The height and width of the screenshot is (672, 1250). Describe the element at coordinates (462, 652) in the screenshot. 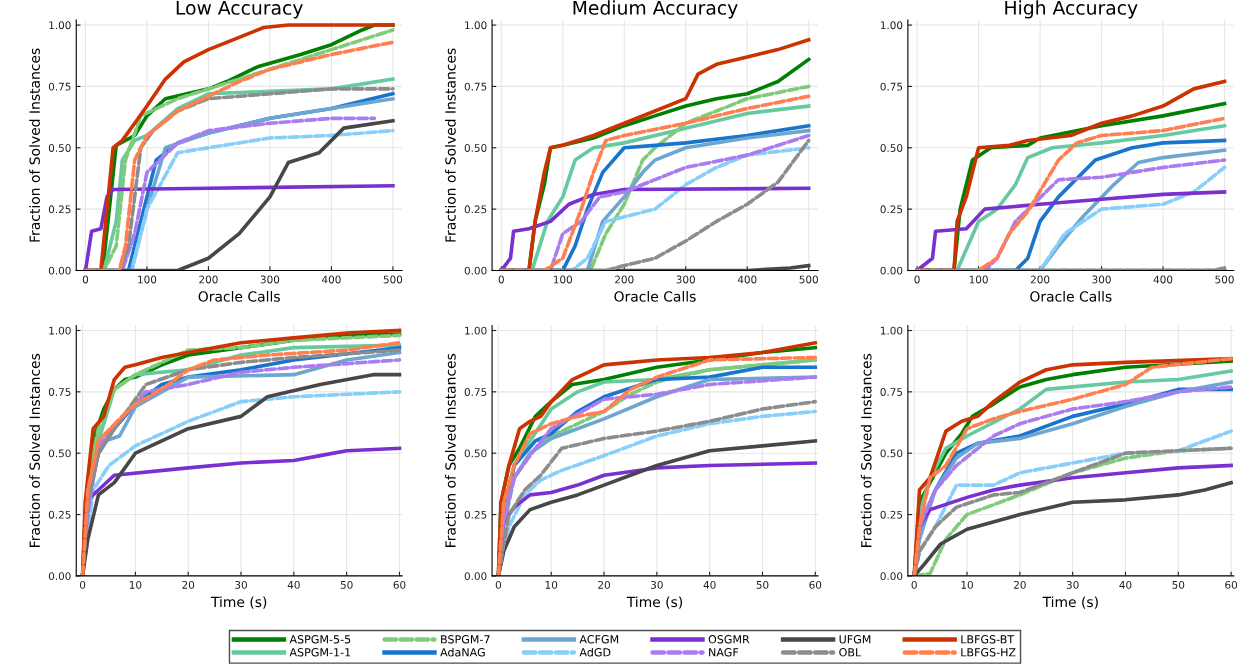

I see `legend-label: AdaNAG` at that location.